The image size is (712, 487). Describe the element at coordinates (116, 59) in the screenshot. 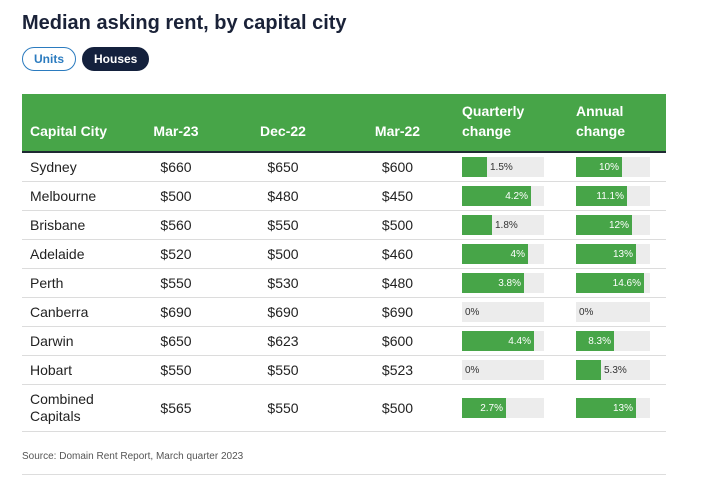

I see `houses-toggle-button: Houses` at that location.